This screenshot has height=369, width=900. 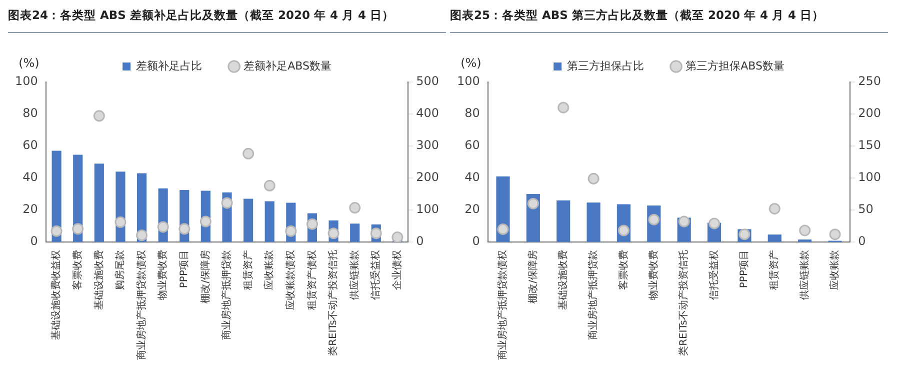 What do you see at coordinates (669, 20) in the screenshot?
I see `chart-title: 图表25：各类型 ABS 第三方占比及数量（截至 2020 年 4 月 4 日）` at bounding box center [669, 20].